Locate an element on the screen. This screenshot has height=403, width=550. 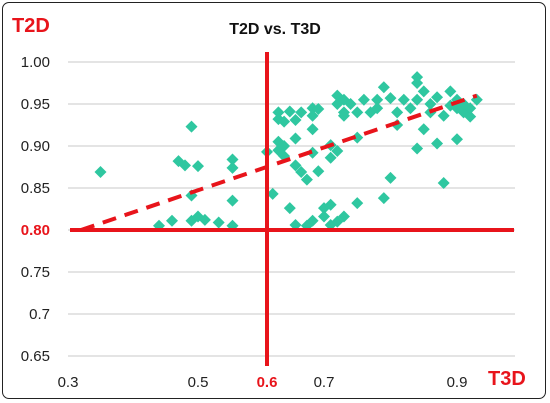
x-tick-label: 0.3 is located at coordinates (68, 382).